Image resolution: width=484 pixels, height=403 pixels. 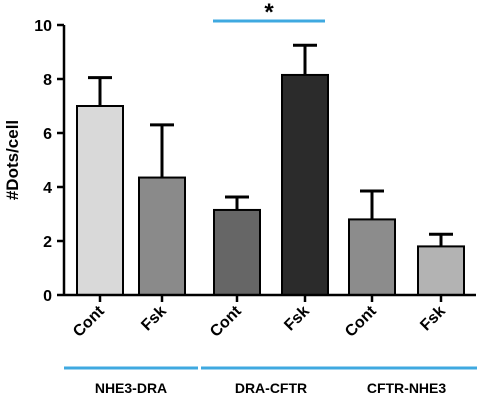 I want to click on group-label: DRA-CFTR, so click(x=271, y=388).